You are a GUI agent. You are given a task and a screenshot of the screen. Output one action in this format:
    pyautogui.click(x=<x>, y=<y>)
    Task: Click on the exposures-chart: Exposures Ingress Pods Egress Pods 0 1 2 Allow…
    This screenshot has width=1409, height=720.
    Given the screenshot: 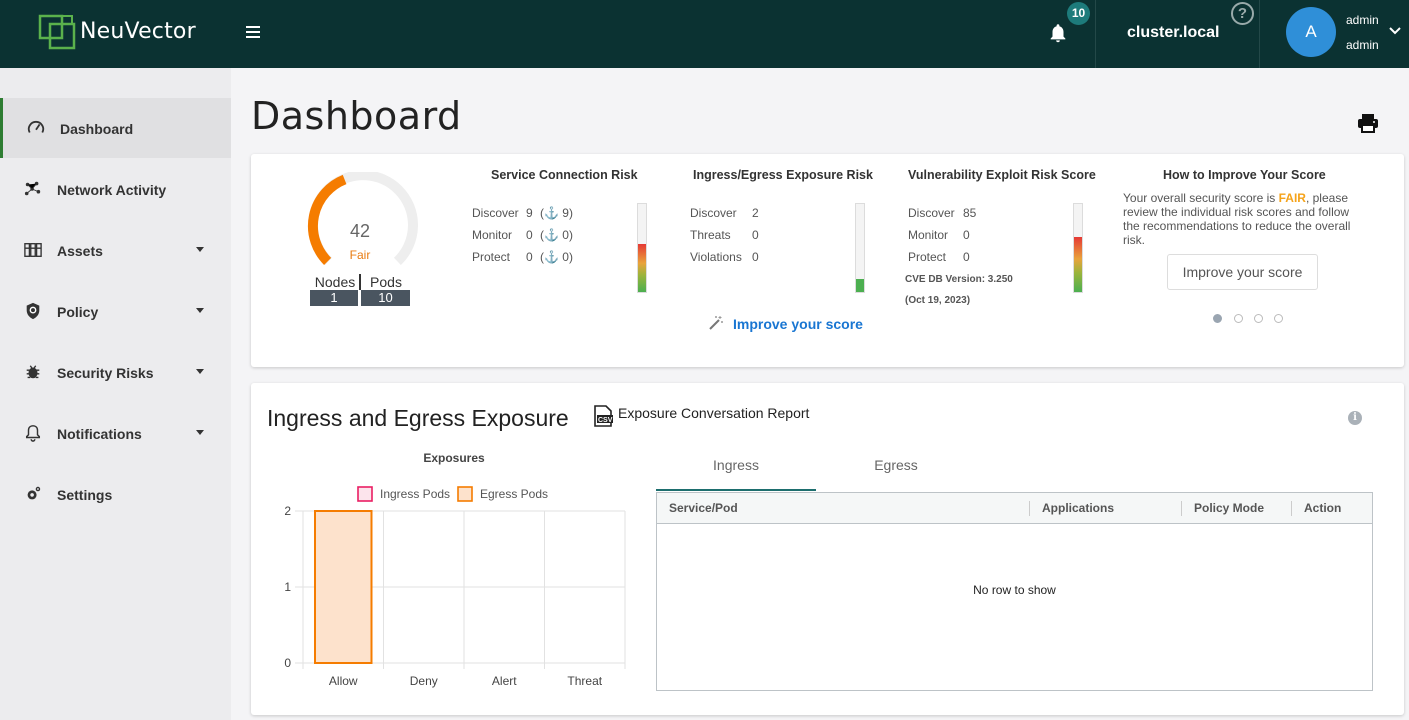 What is the action you would take?
    pyautogui.click(x=455, y=569)
    